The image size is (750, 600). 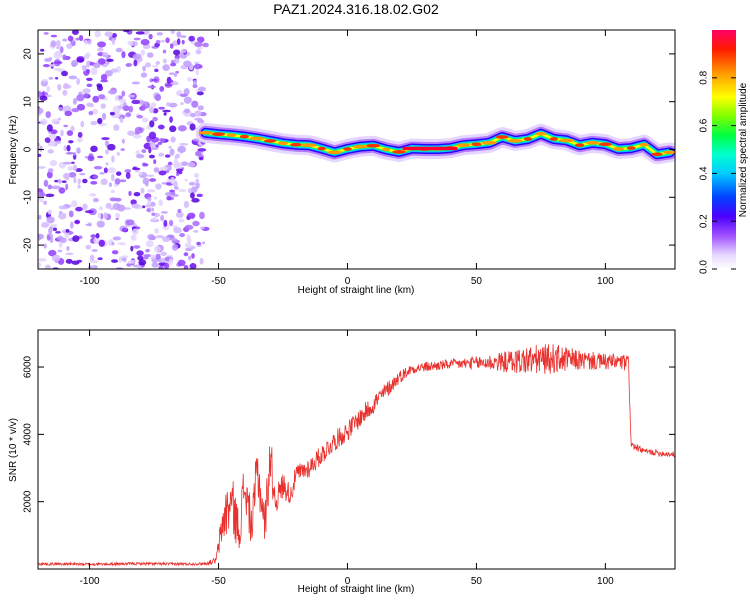 What do you see at coordinates (28, 366) in the screenshot?
I see `snr-y-tick-label: 6000` at bounding box center [28, 366].